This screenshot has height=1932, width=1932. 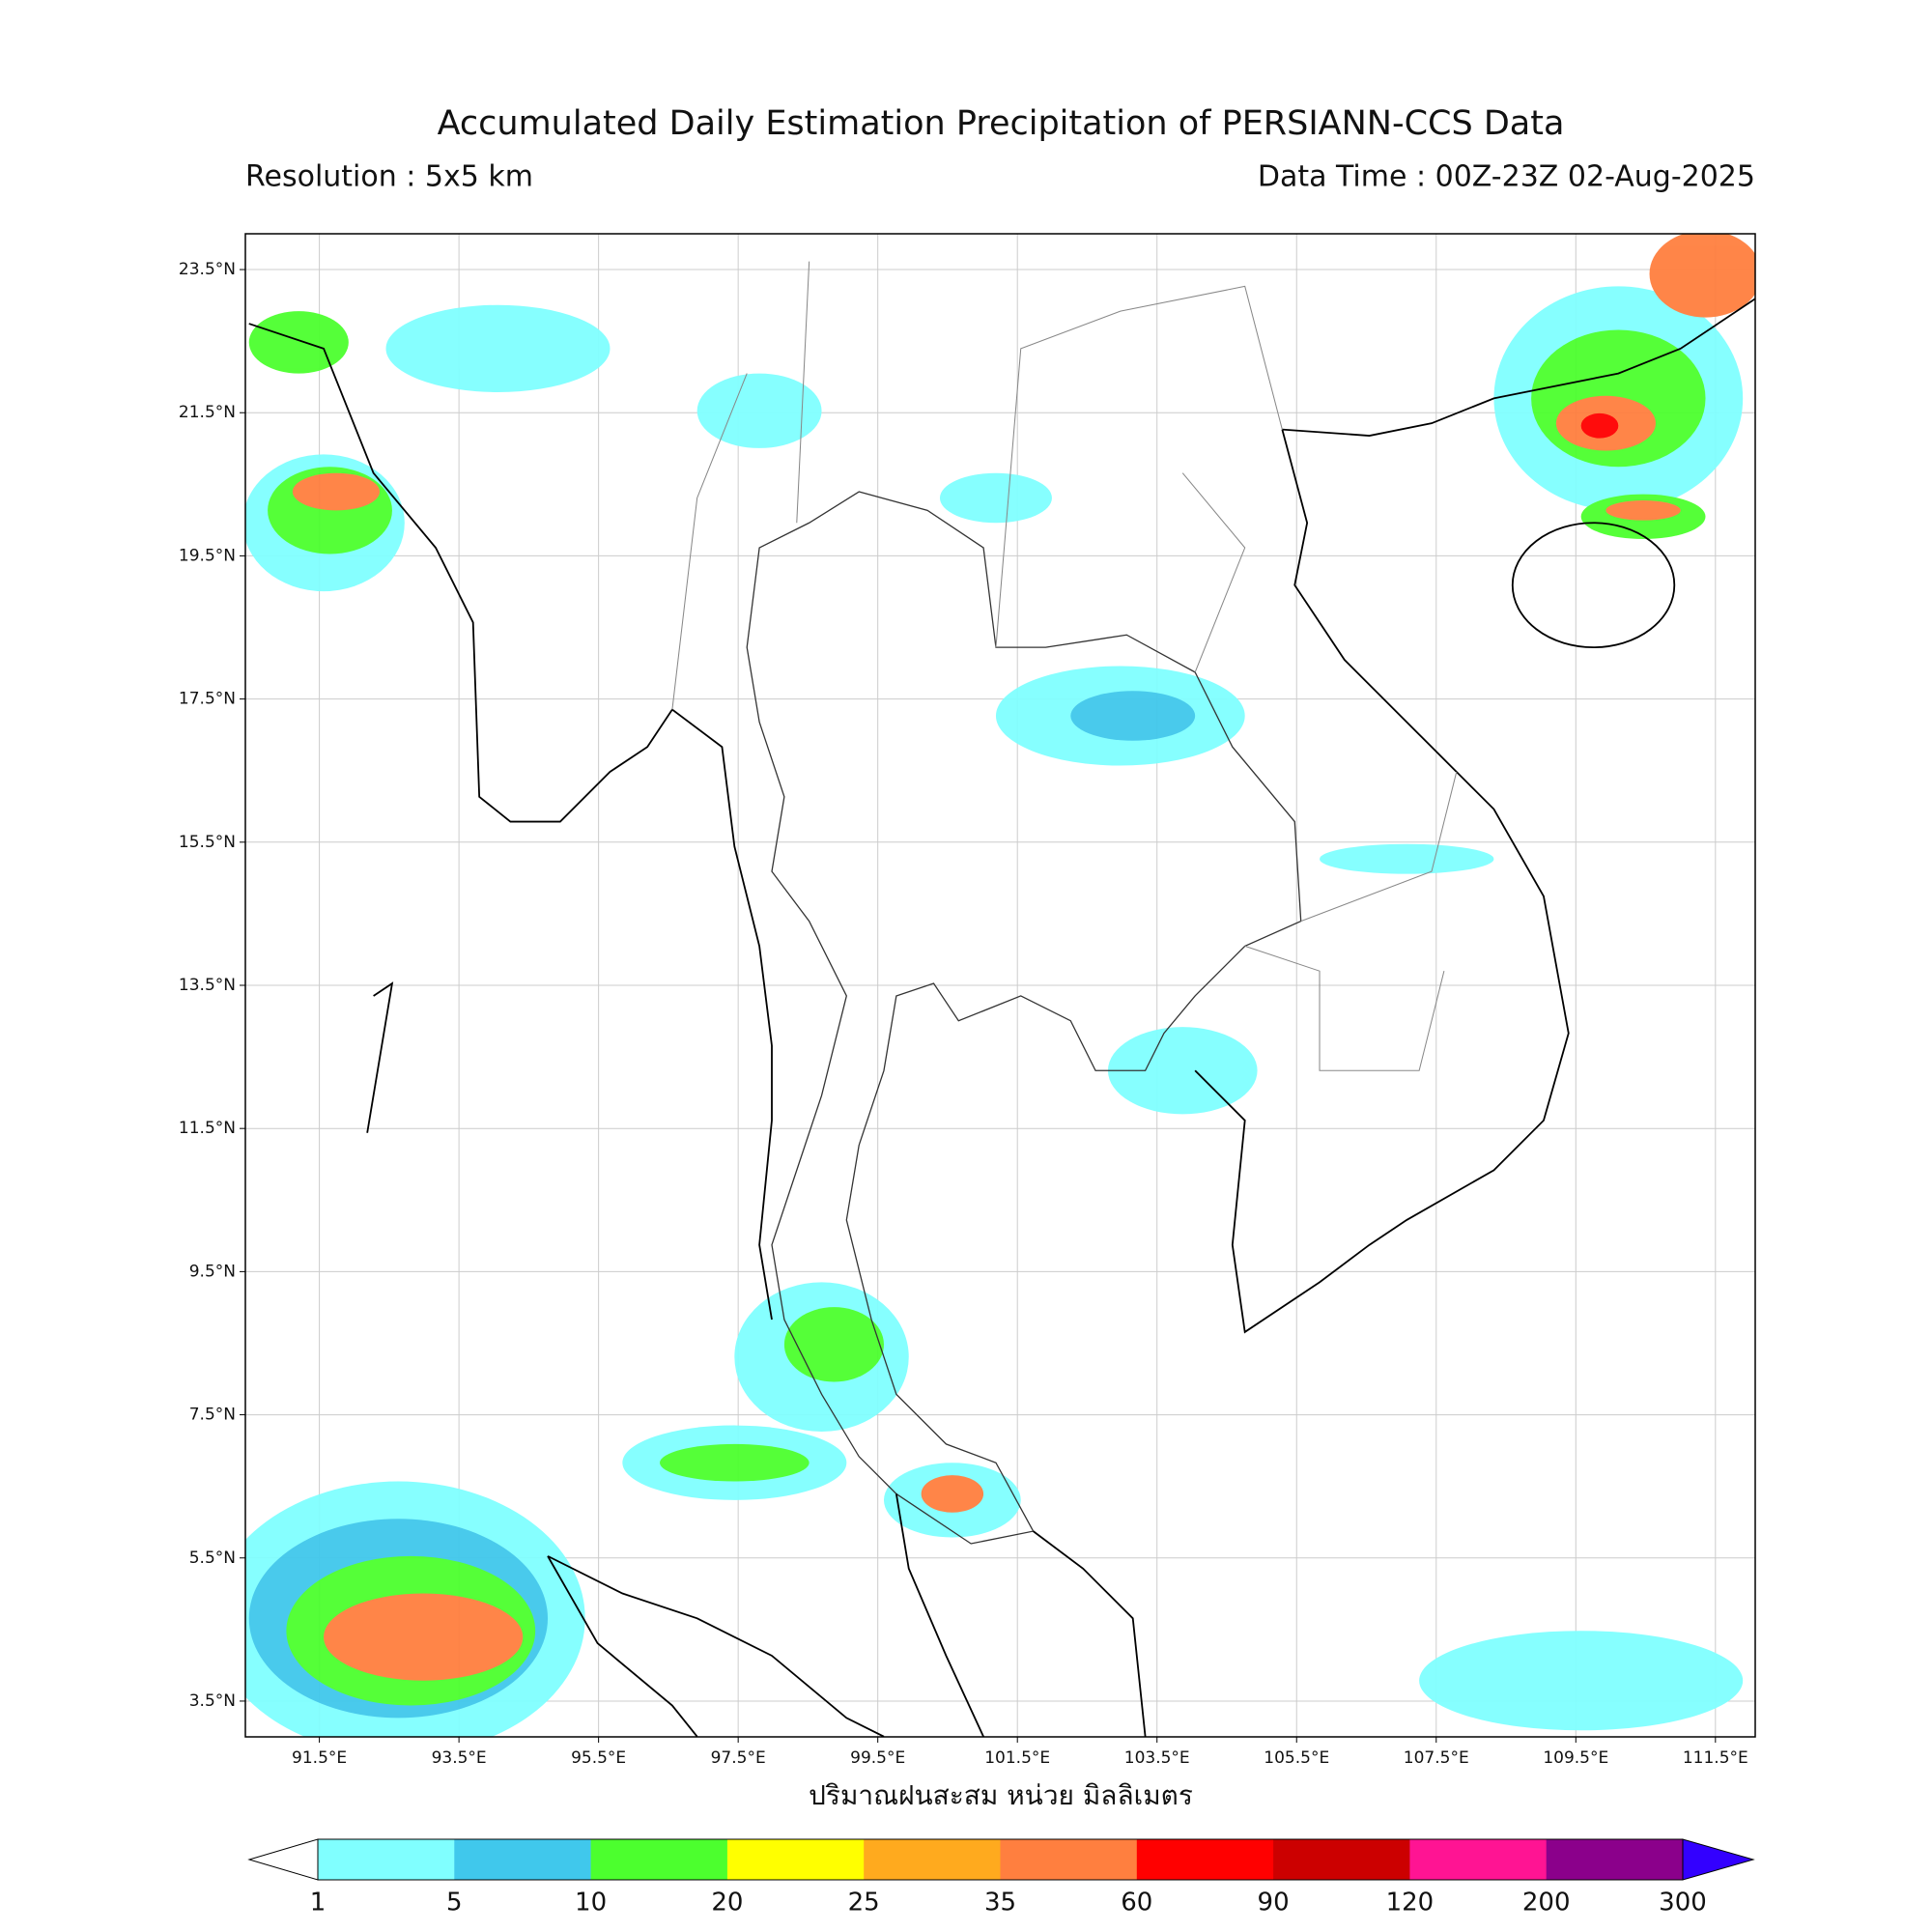 I want to click on colorbar-label: 35, so click(x=1000, y=1903).